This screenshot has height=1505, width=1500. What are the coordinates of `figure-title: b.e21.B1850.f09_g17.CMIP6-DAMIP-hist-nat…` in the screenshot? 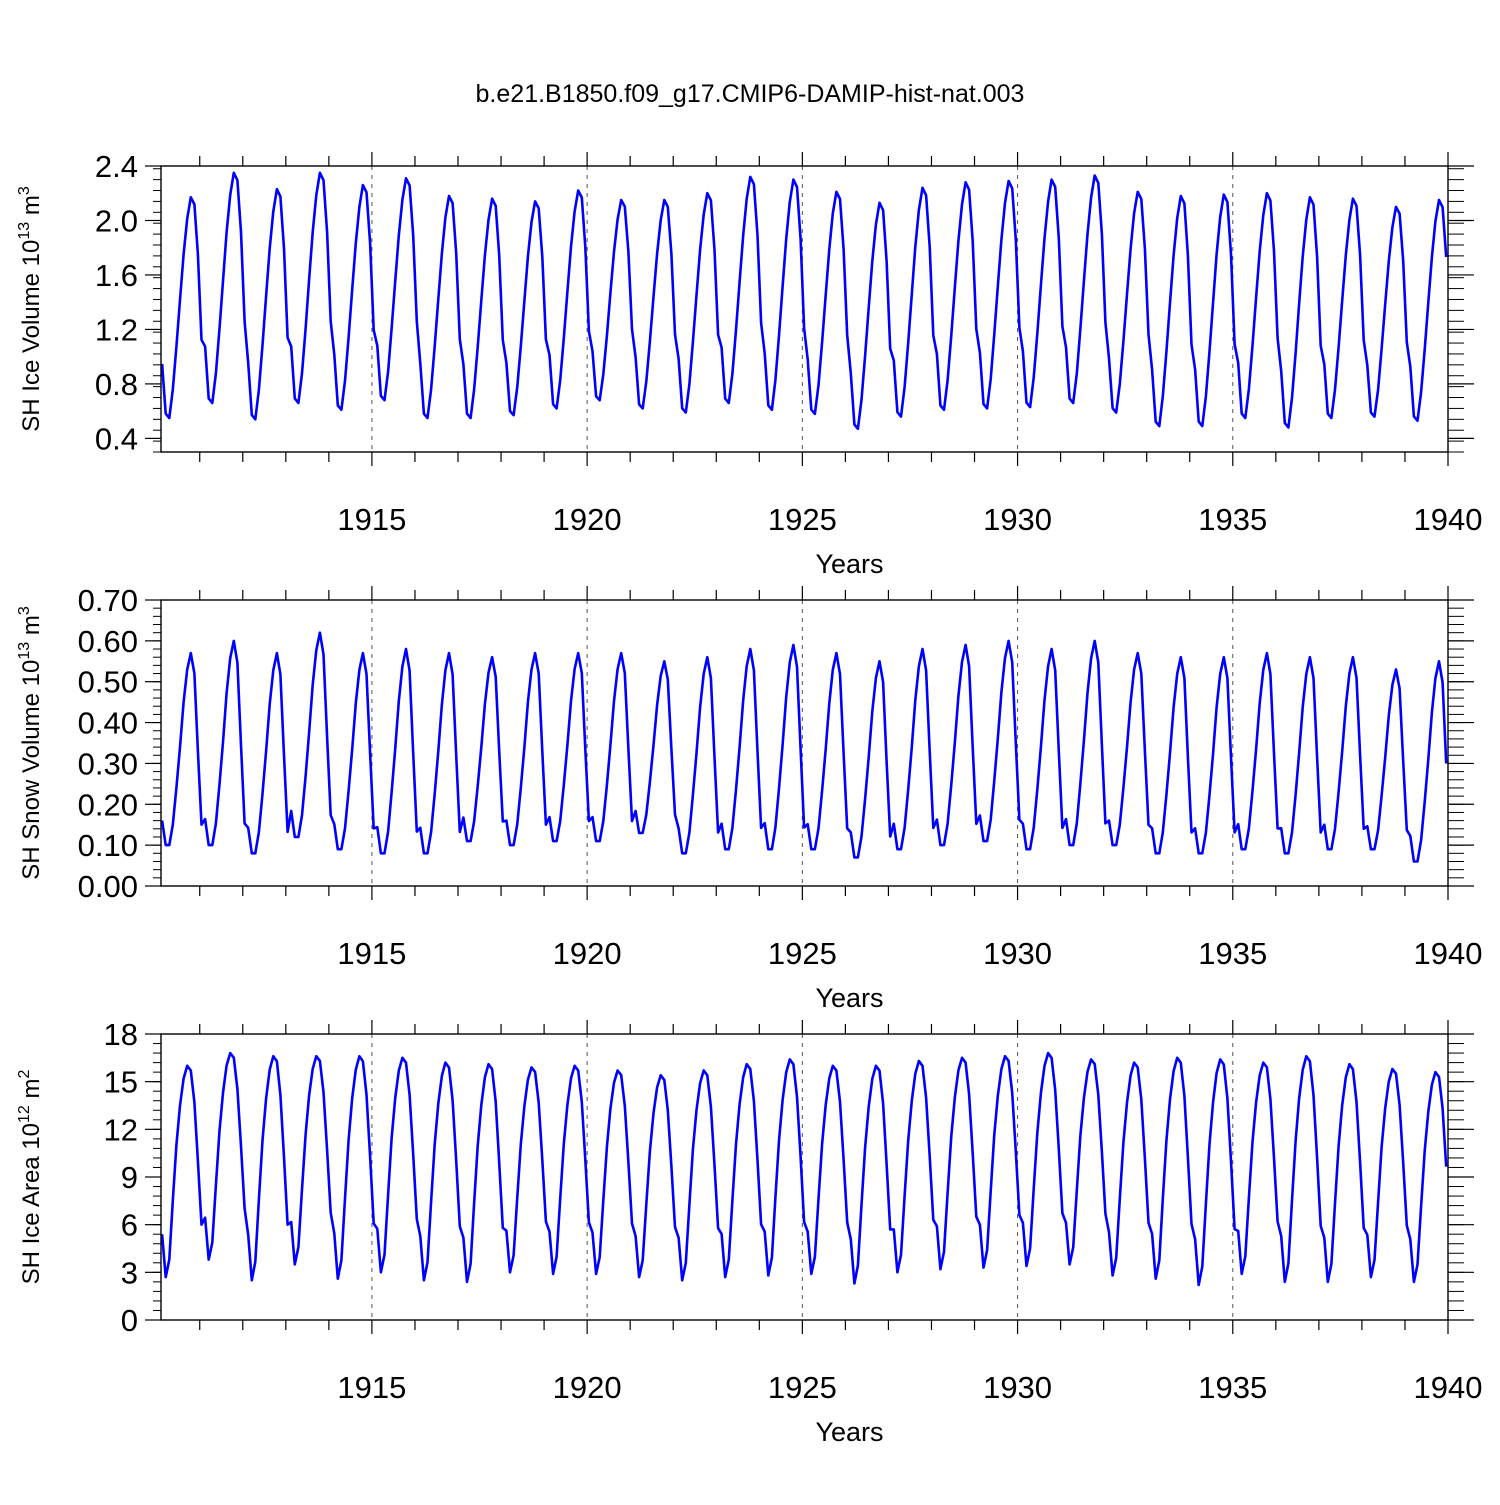 It's located at (750, 94).